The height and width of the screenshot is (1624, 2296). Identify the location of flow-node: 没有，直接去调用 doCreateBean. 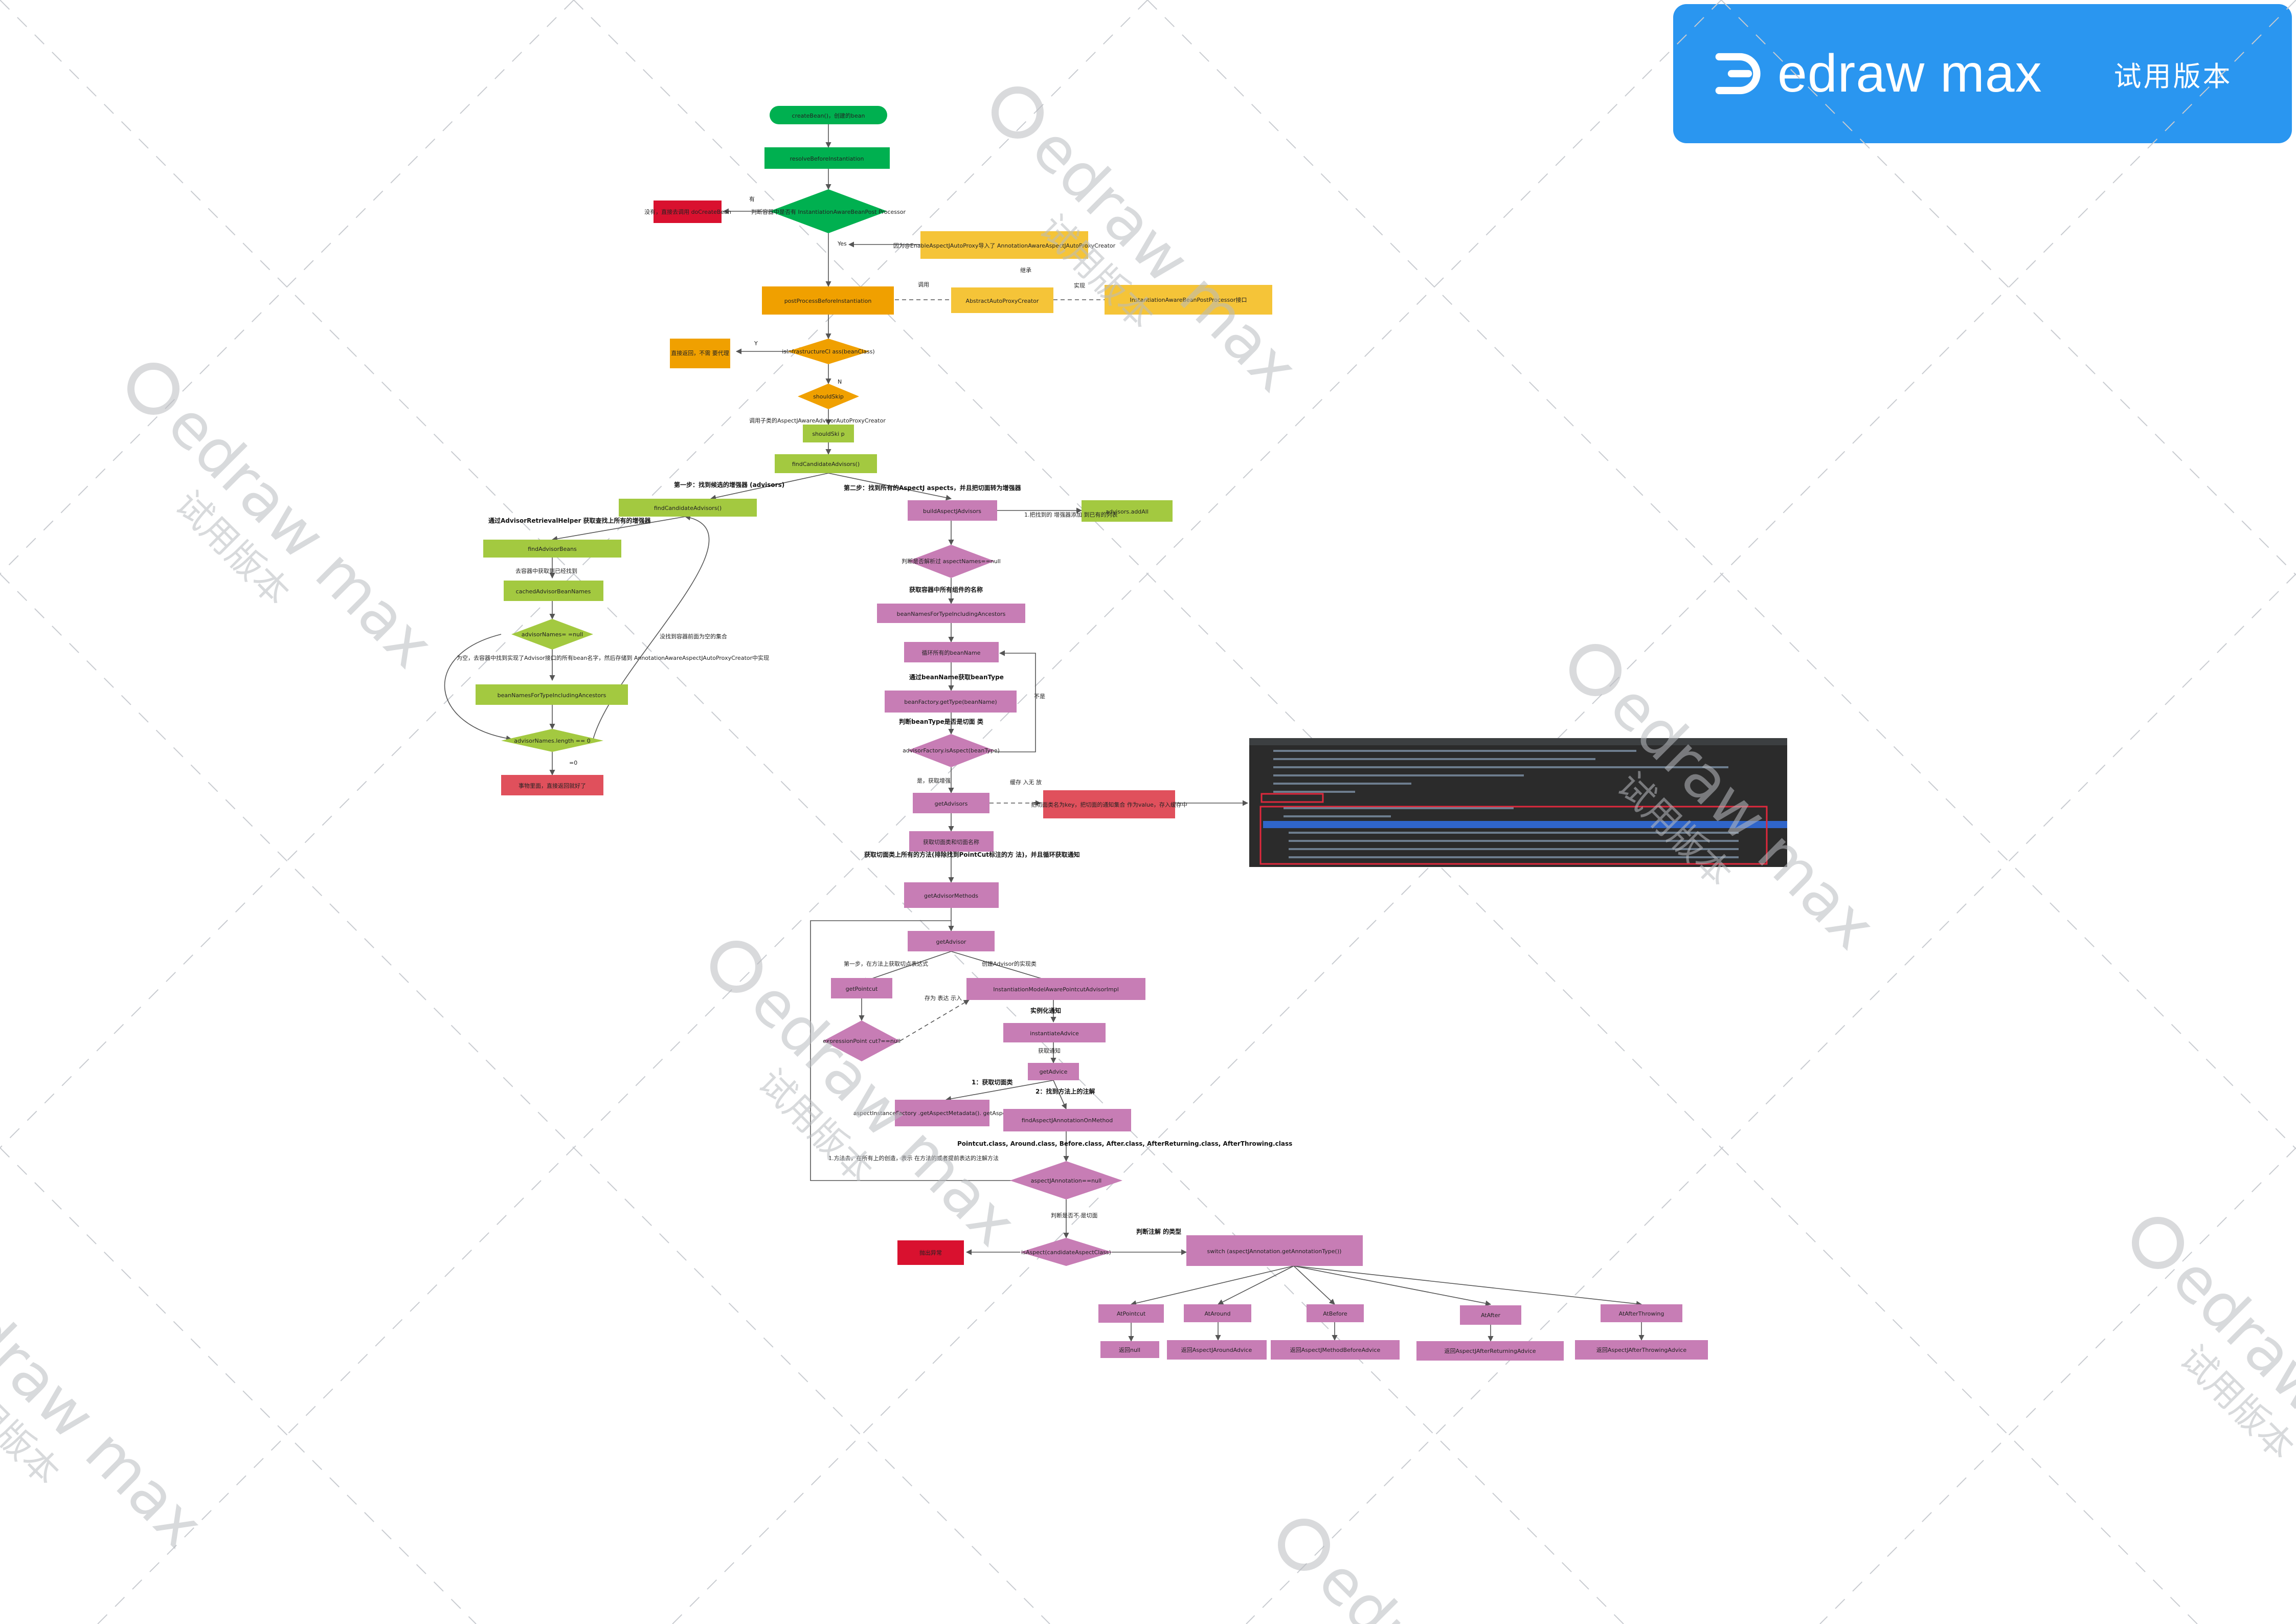
(688, 212).